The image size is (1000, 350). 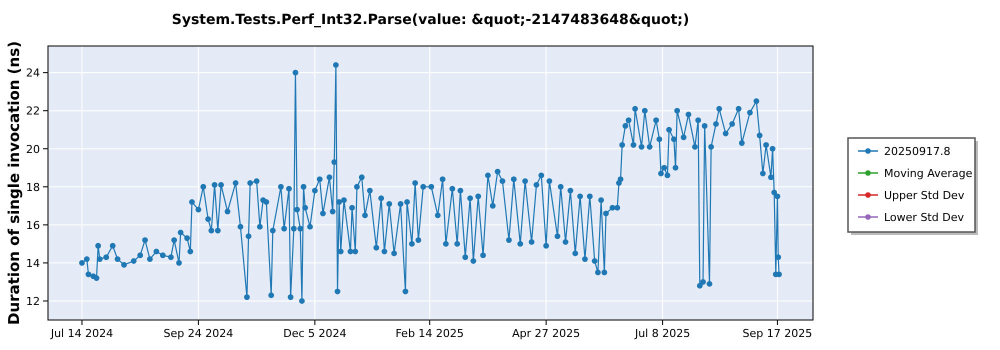 I want to click on y-tick-label: 14, so click(x=33, y=263).